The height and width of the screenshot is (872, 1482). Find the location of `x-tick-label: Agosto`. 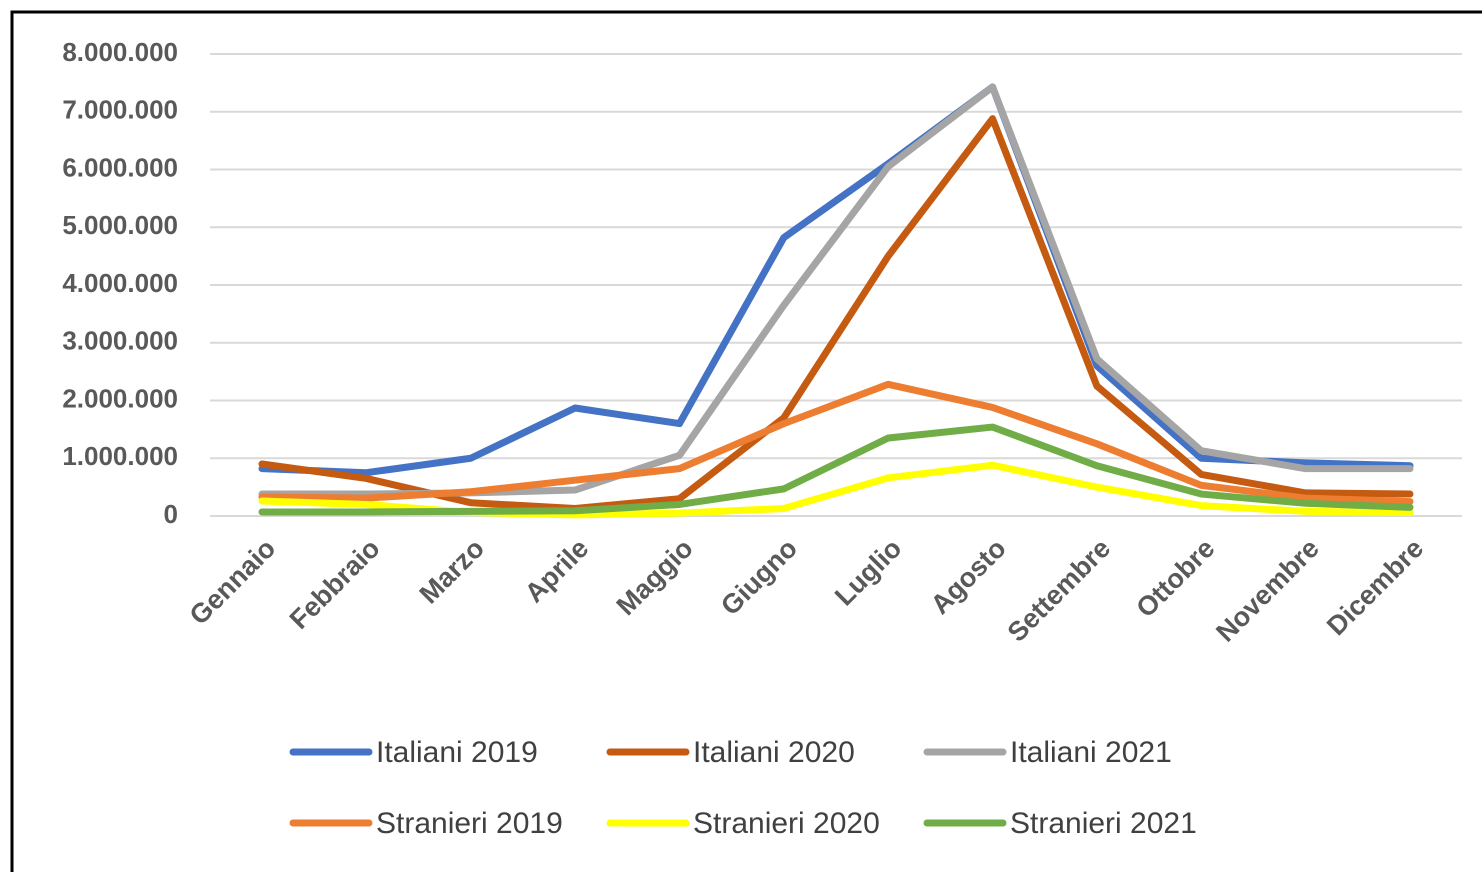

x-tick-label: Agosto is located at coordinates (968, 576).